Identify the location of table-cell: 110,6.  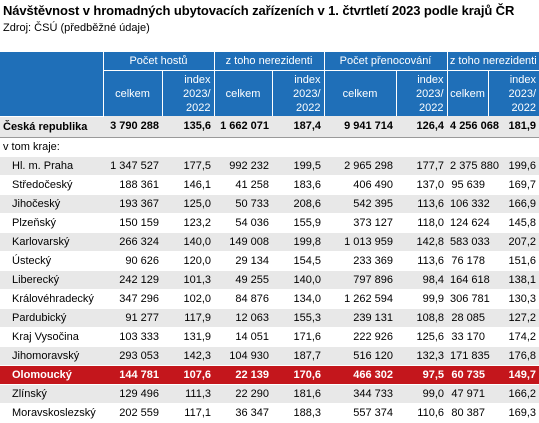
(422, 413).